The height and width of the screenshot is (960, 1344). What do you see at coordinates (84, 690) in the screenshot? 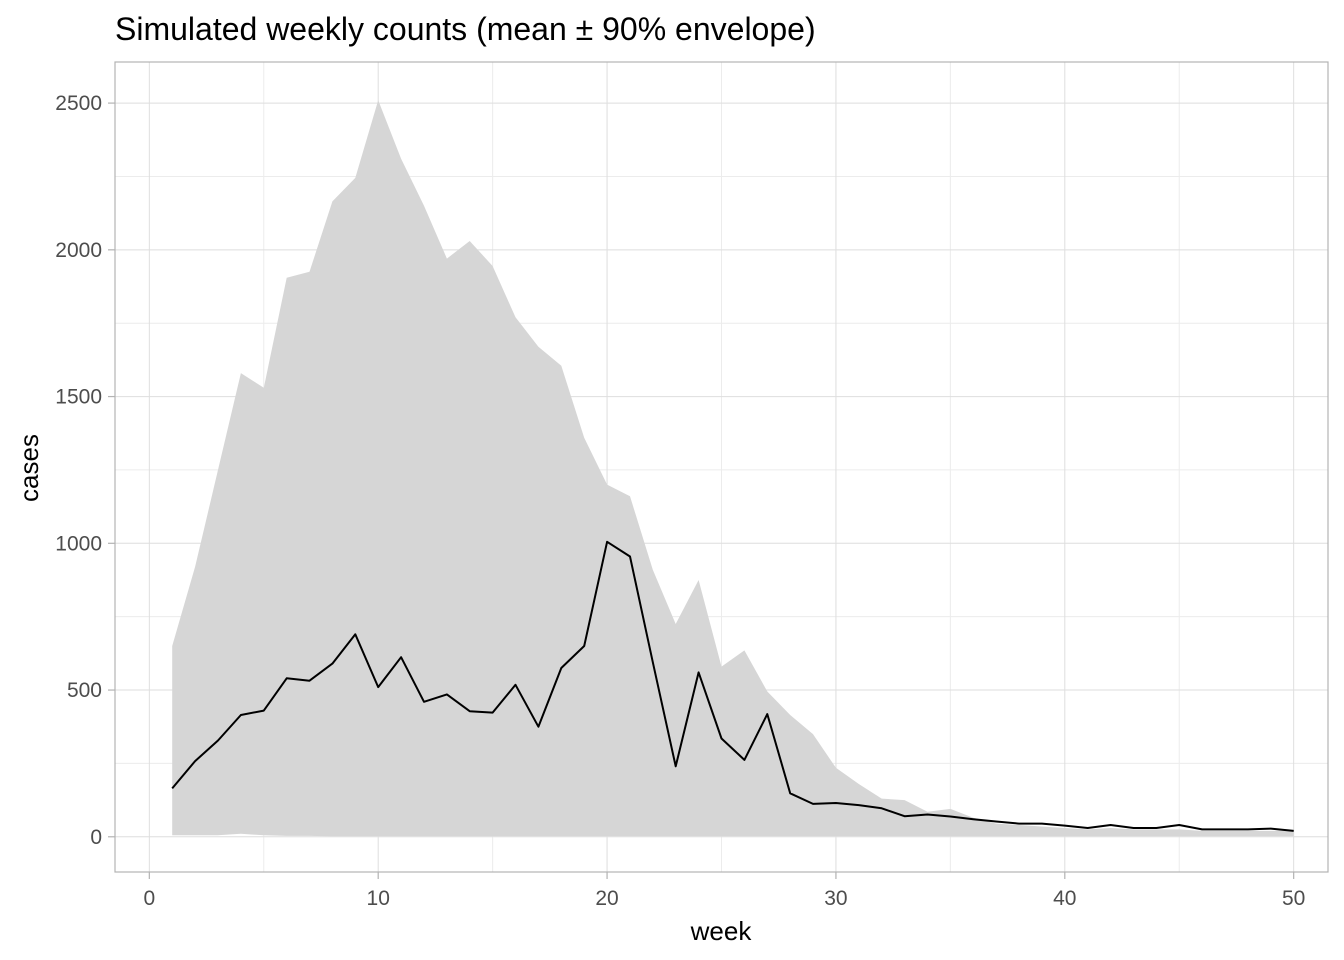
I see `y-tick-label: 500` at bounding box center [84, 690].